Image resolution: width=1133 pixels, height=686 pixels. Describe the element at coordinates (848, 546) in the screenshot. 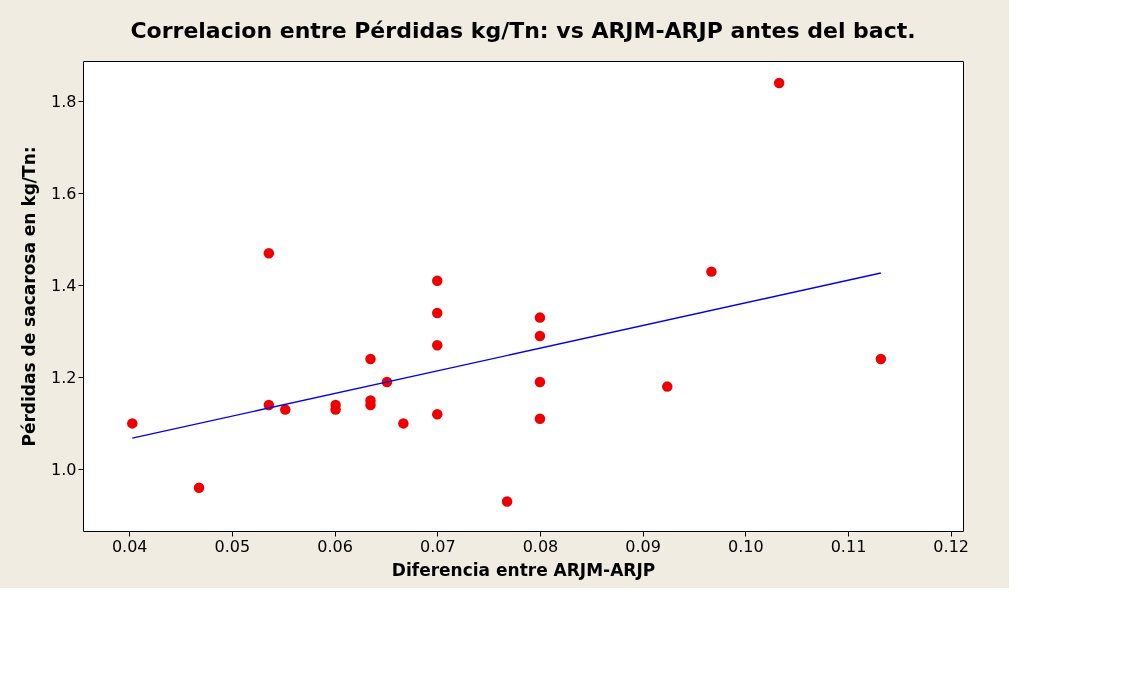

I see `x-tick-label: 0.11` at that location.